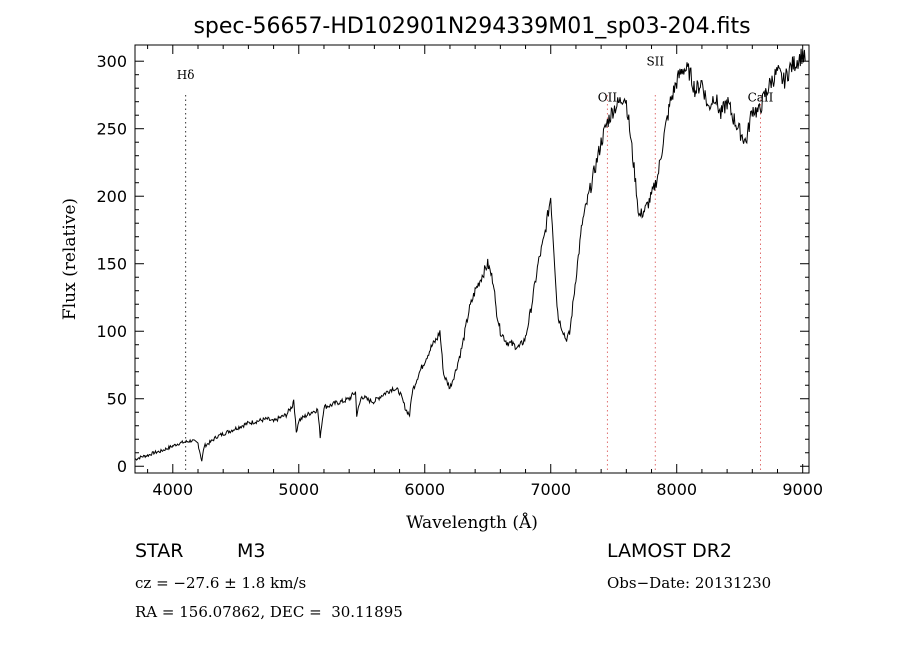 This screenshot has width=900, height=650. What do you see at coordinates (117, 399) in the screenshot?
I see `y-tick-label: 50` at bounding box center [117, 399].